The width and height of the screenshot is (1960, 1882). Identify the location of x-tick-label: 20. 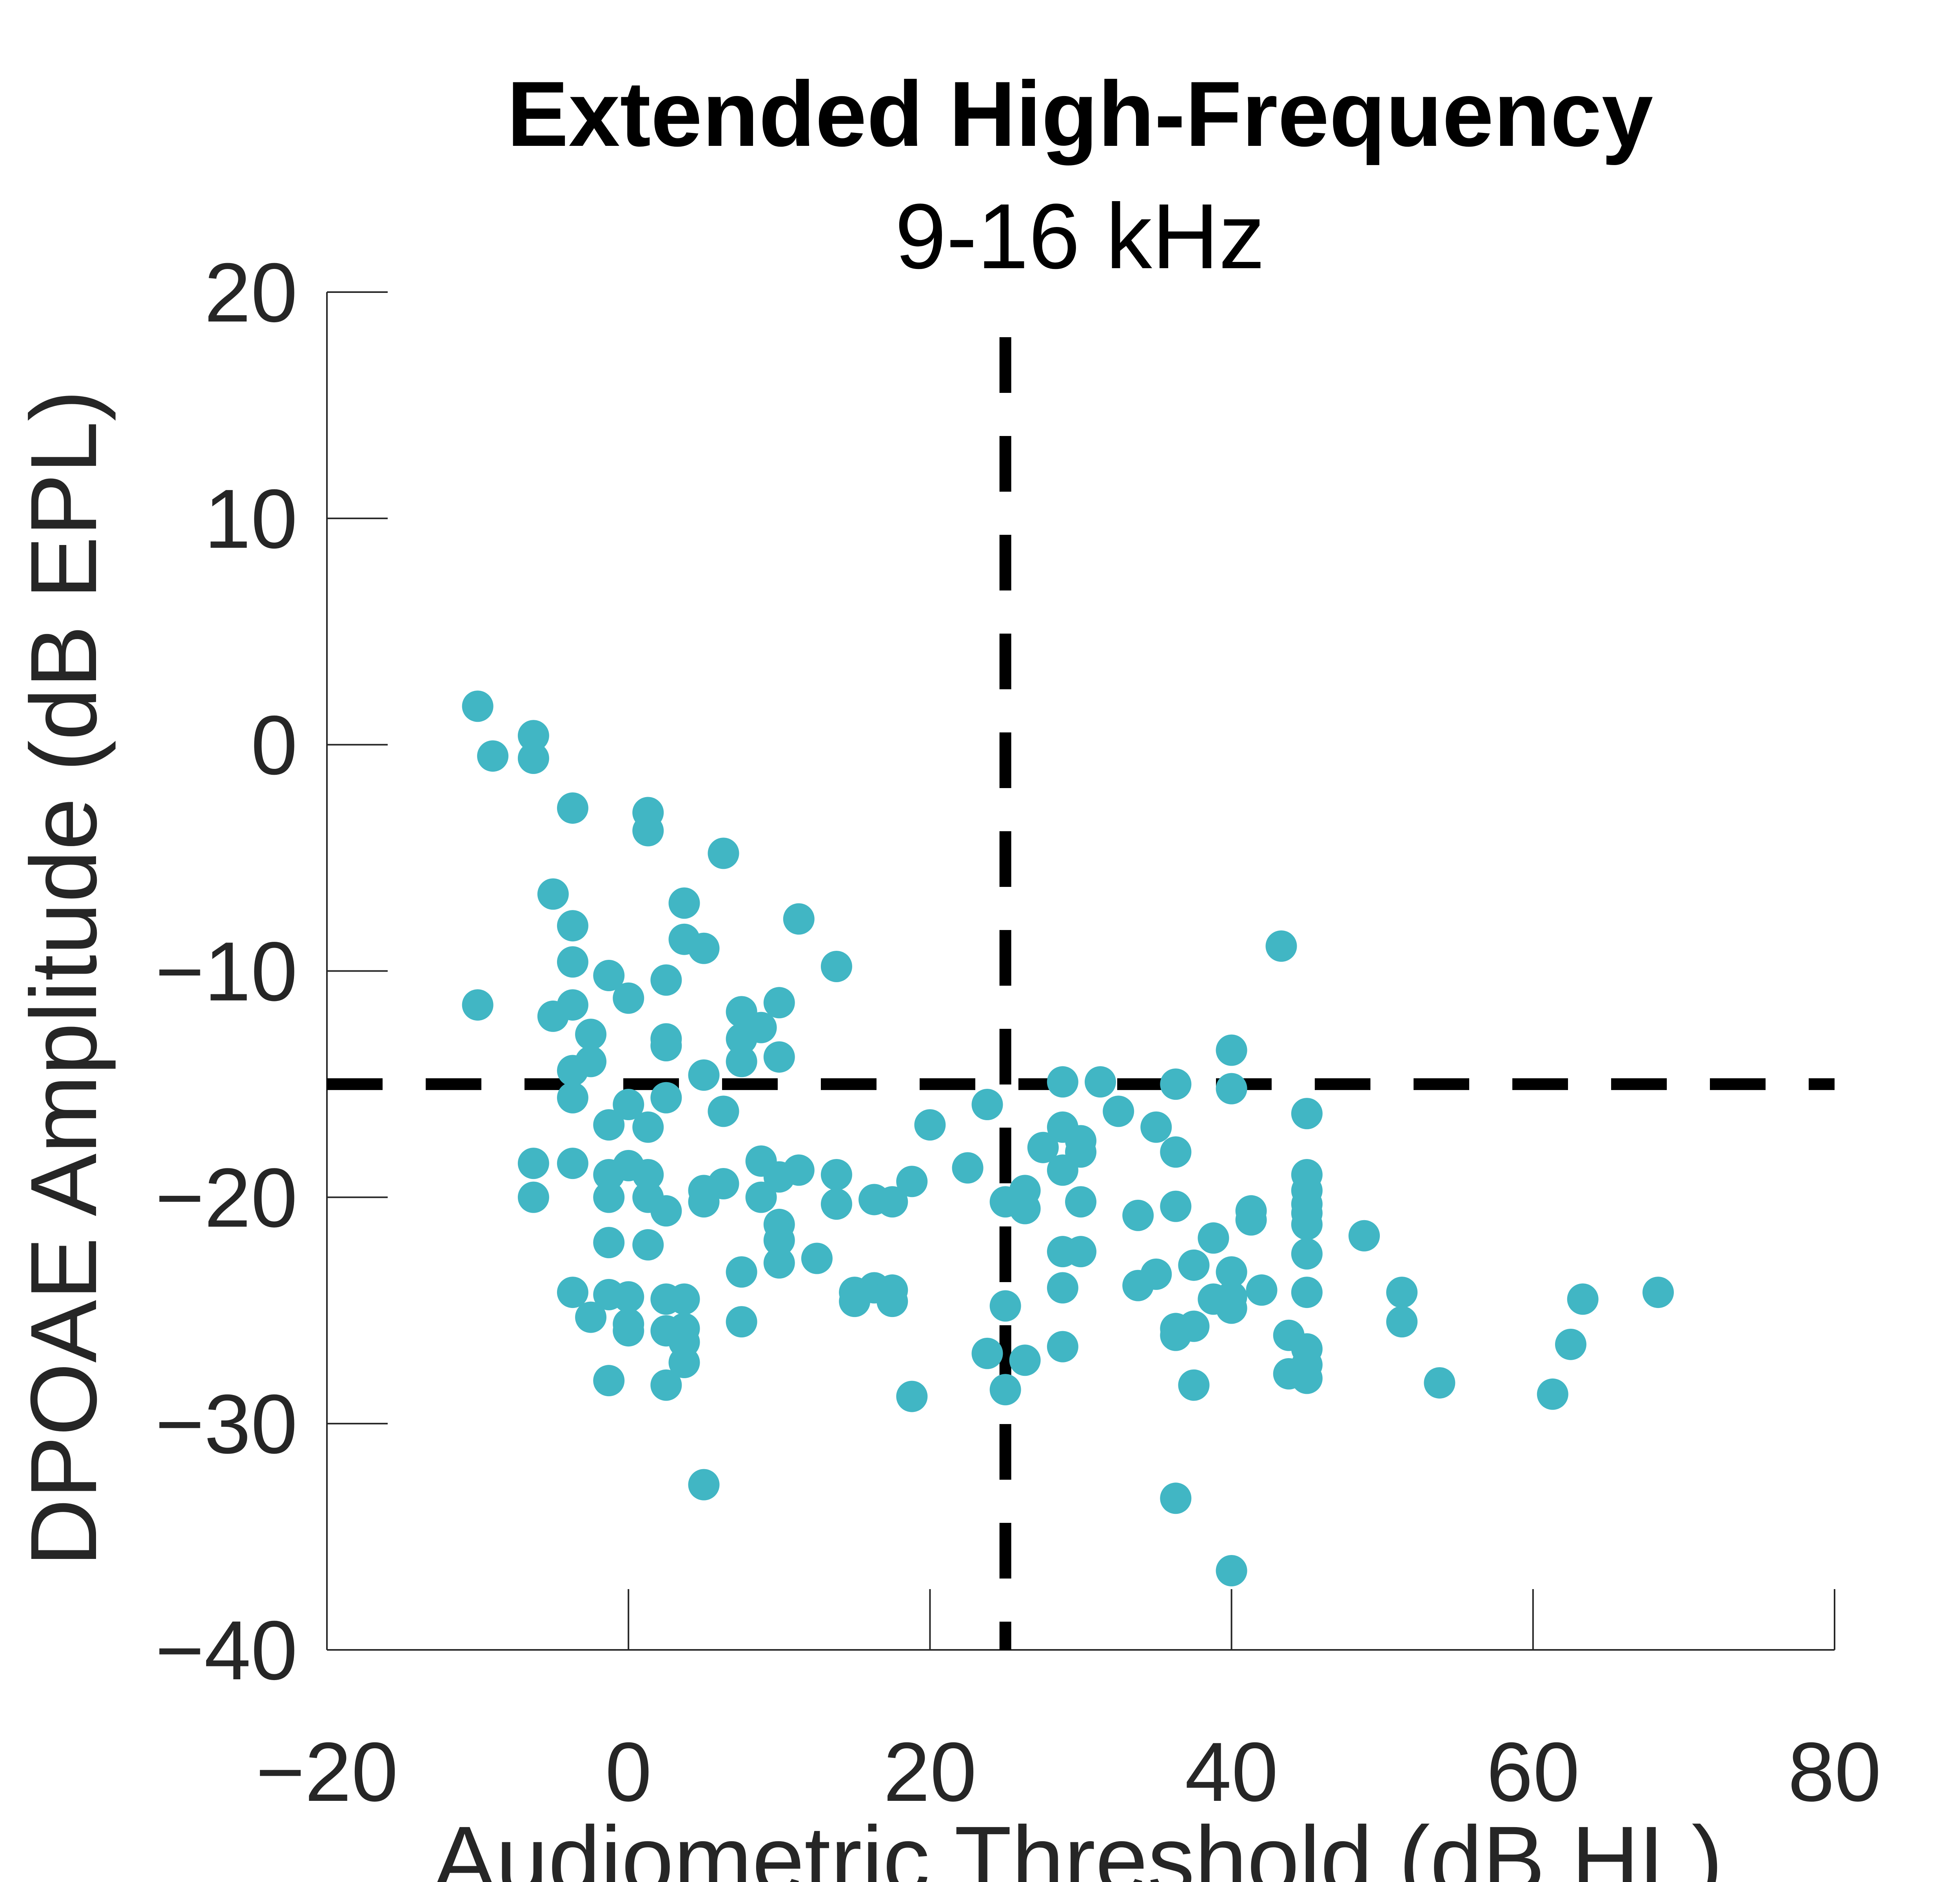
(930, 1772).